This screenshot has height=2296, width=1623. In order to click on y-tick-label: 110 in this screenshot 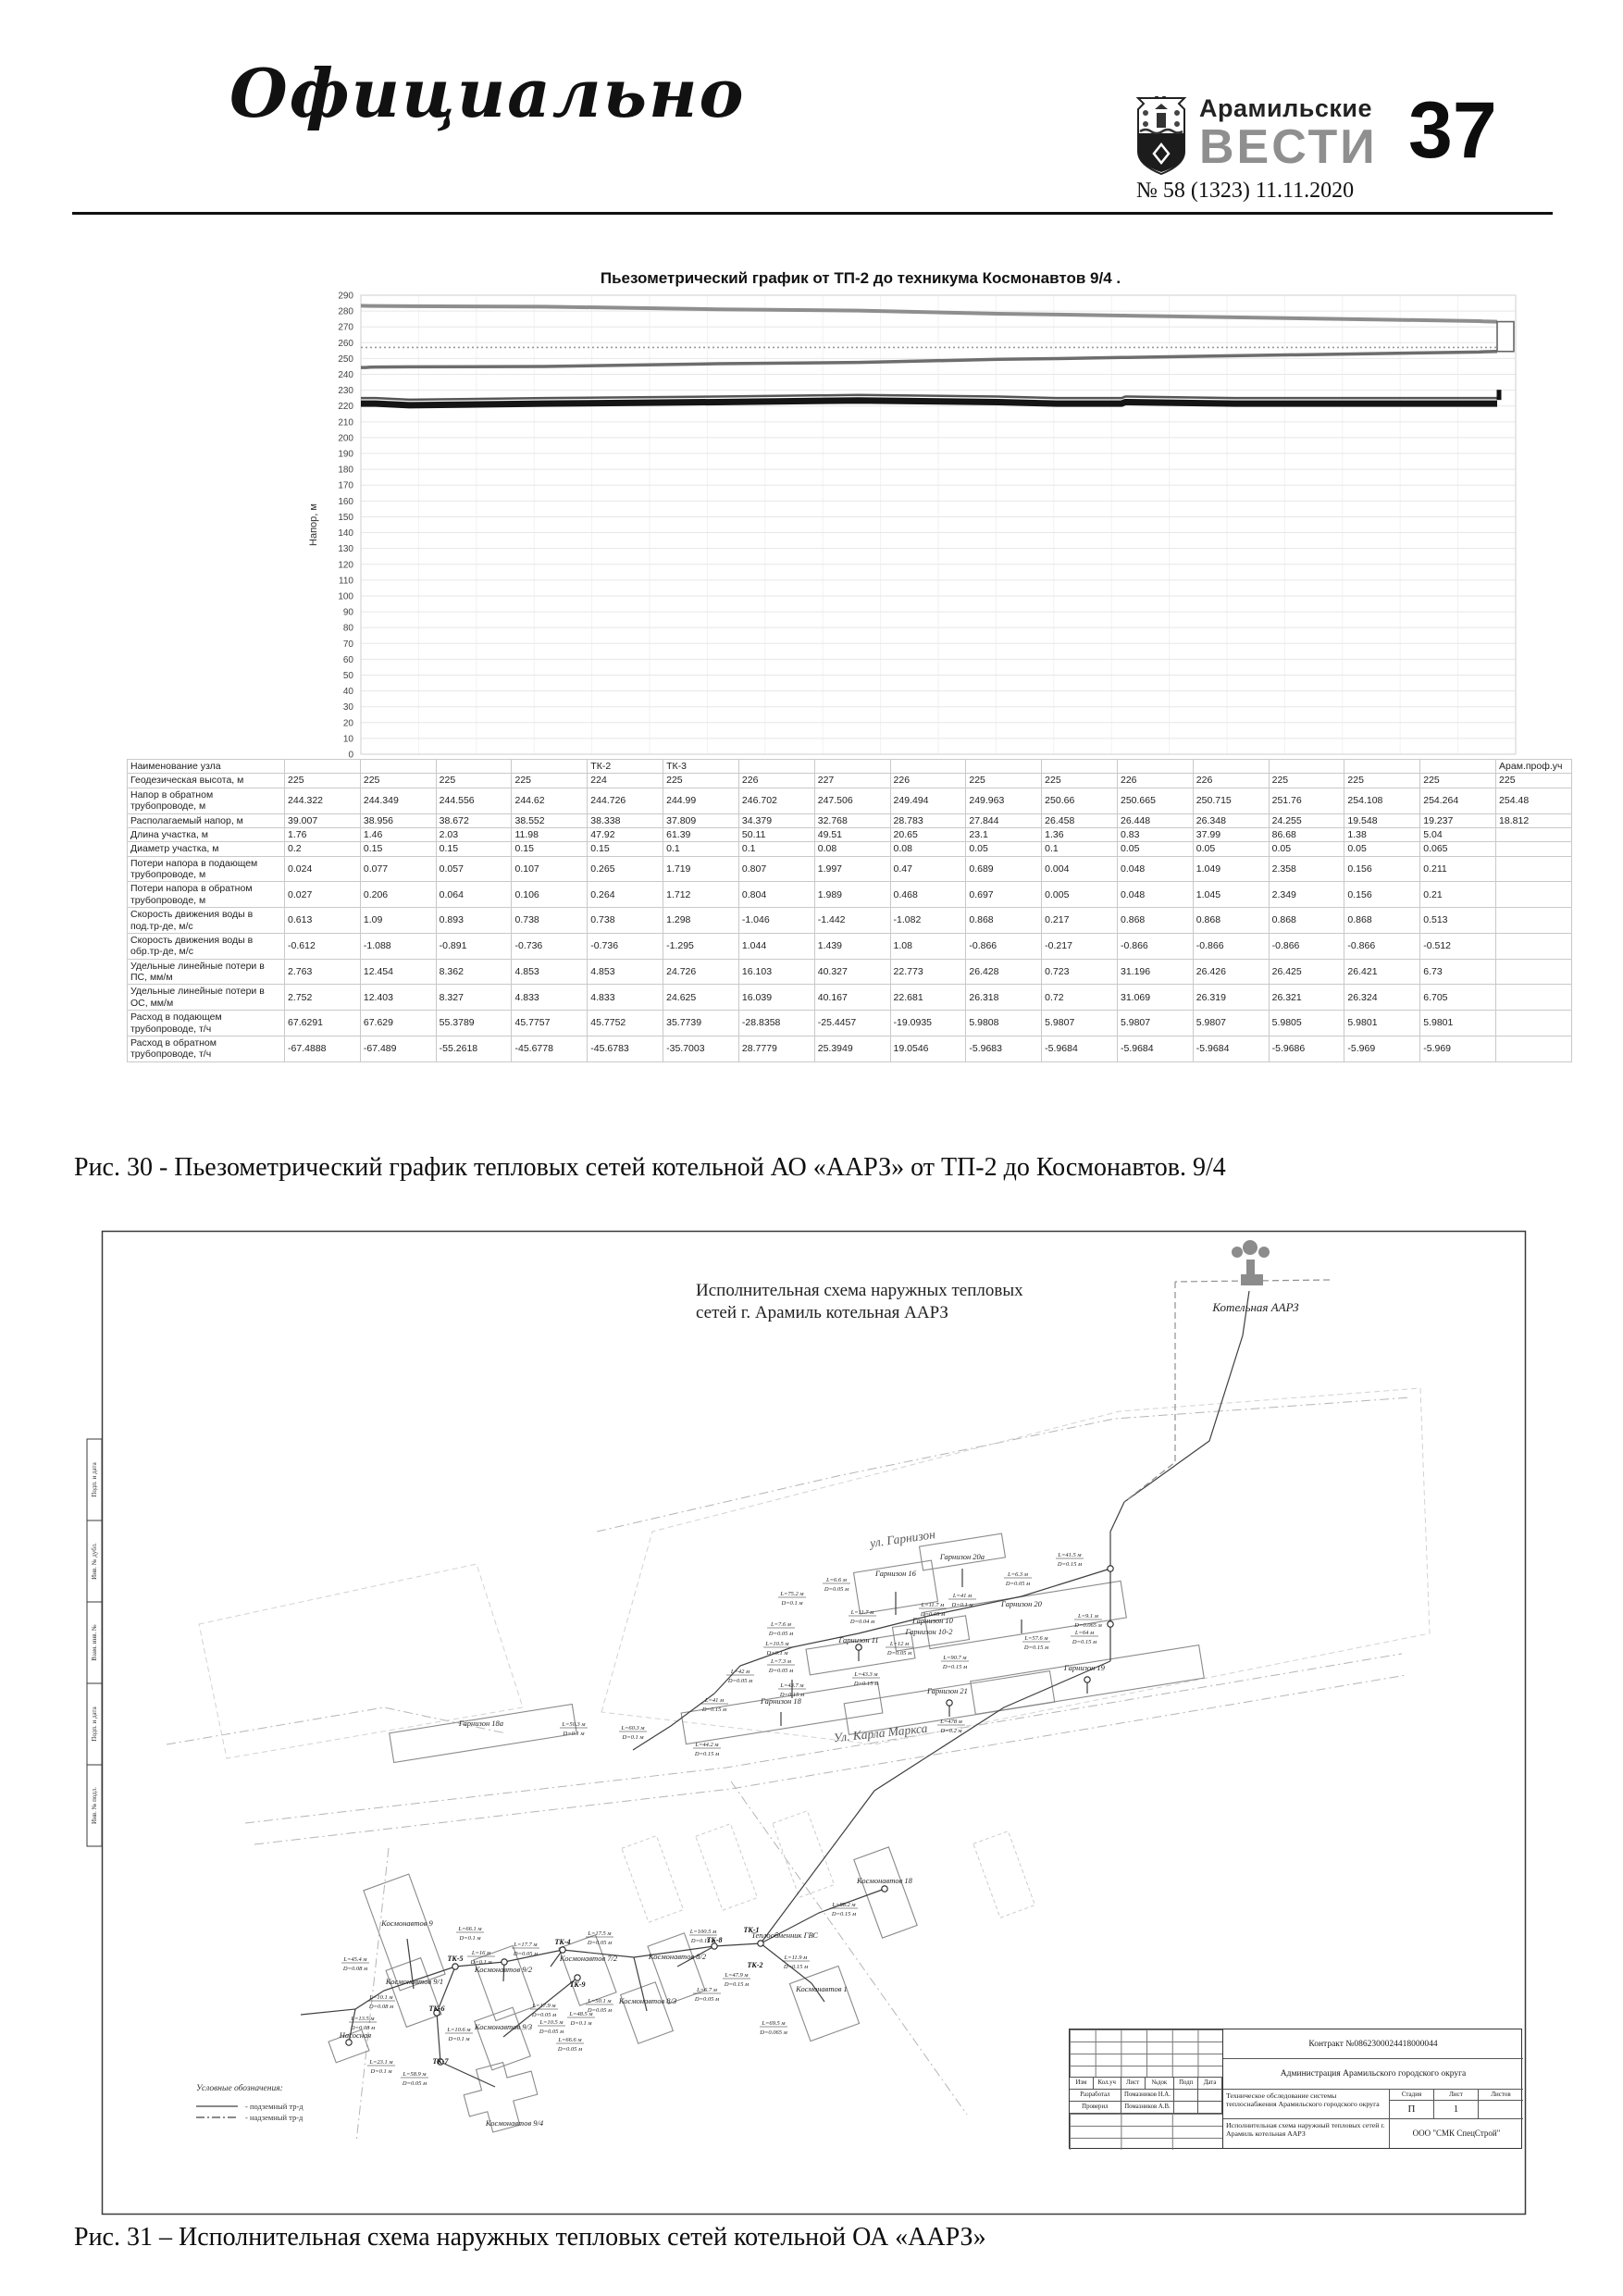, I will do `click(346, 581)`.